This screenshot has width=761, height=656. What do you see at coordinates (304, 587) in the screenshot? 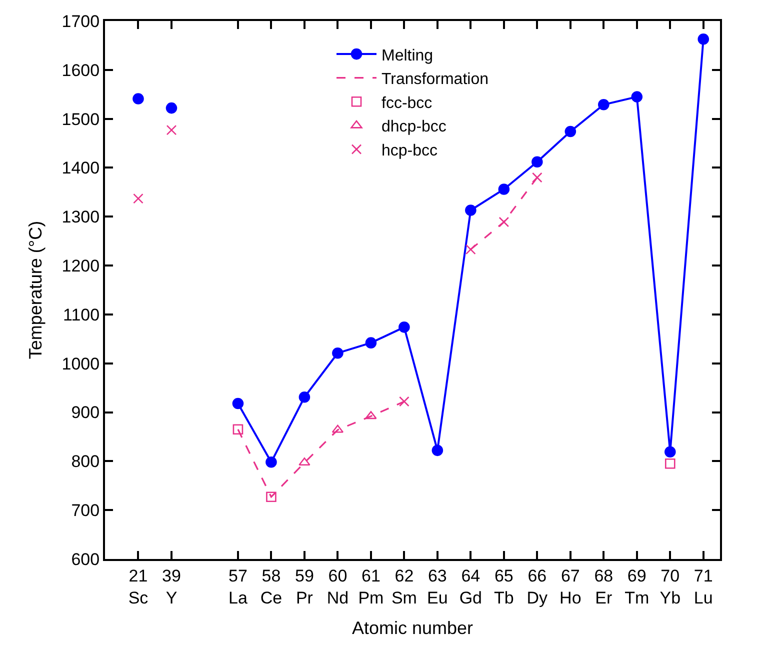
I see `x-tick-label: 59 Pr` at bounding box center [304, 587].